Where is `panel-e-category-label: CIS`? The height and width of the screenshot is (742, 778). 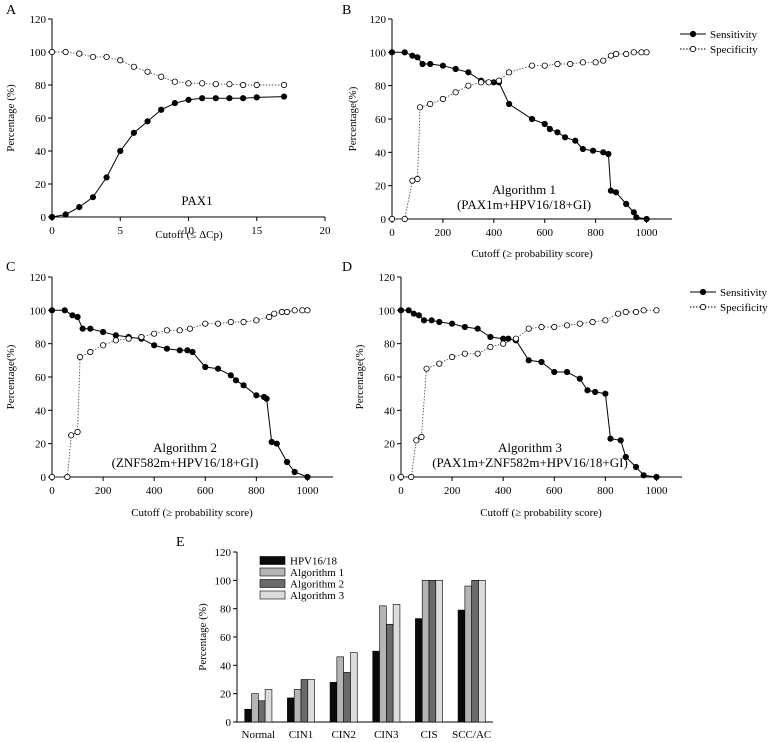 panel-e-category-label: CIS is located at coordinates (428, 735).